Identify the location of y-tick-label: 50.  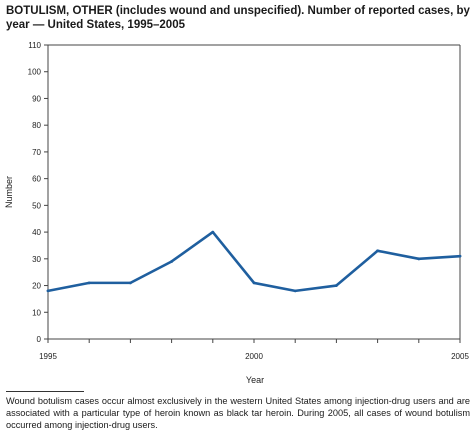
(36, 205).